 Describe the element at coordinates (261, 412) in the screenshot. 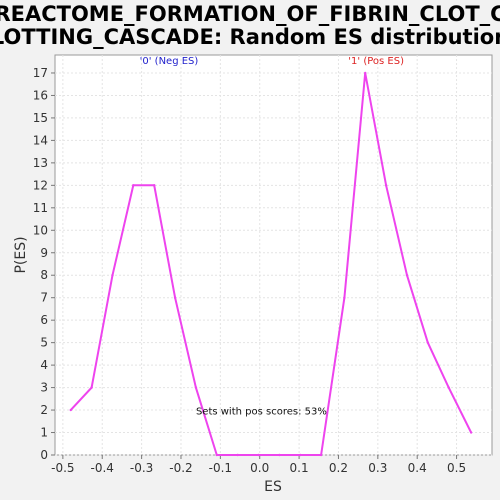

I see `annotation-label: Sets with pos scores: 53%` at that location.